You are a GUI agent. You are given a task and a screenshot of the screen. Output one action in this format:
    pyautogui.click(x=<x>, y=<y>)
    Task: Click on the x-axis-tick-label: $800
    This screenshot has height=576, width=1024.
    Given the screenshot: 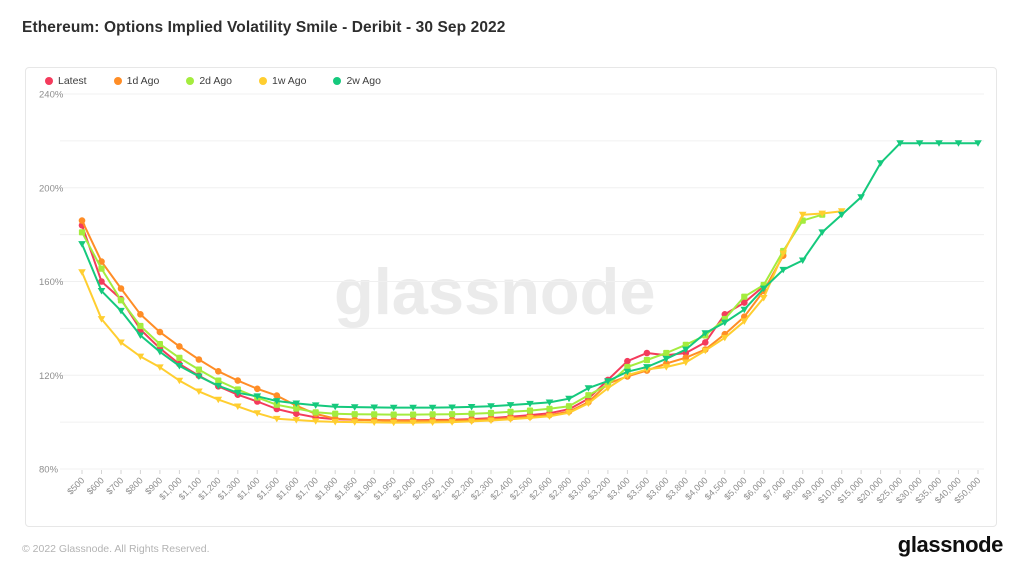 What is the action you would take?
    pyautogui.click(x=134, y=485)
    